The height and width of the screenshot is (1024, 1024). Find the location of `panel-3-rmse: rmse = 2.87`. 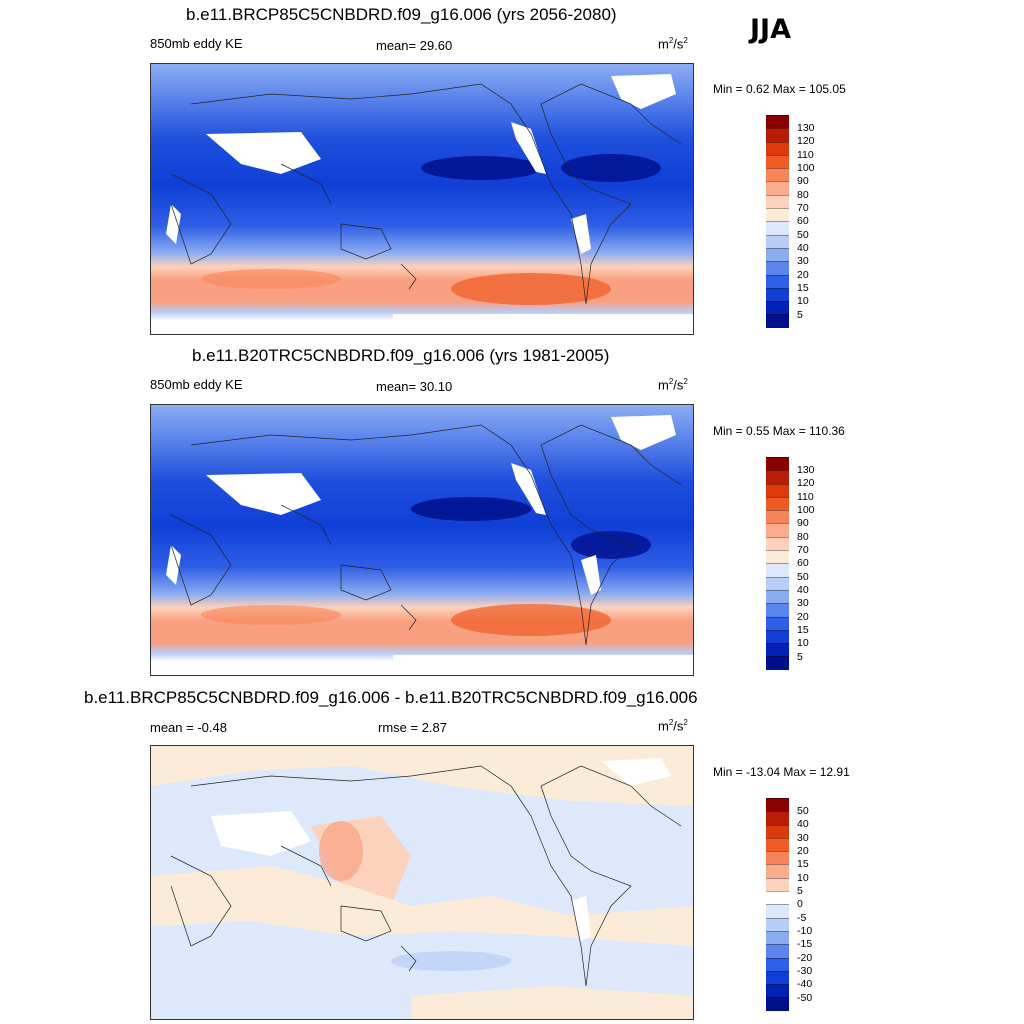

panel-3-rmse: rmse = 2.87 is located at coordinates (413, 727).